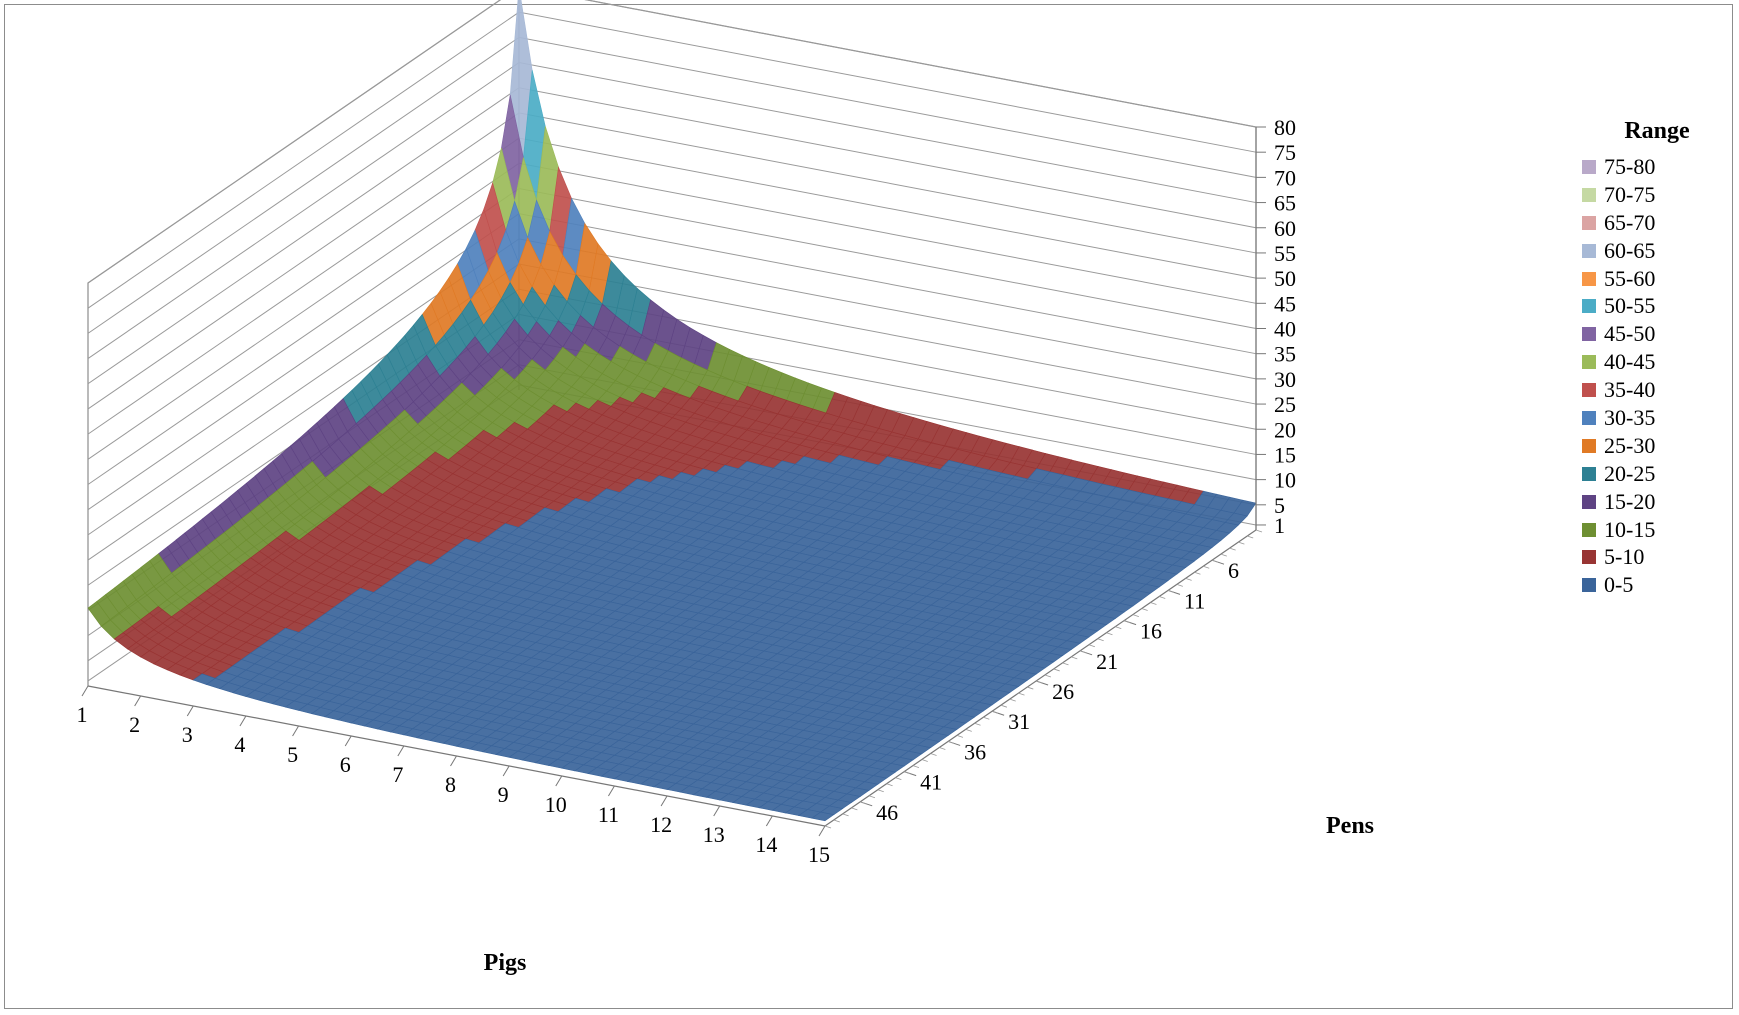  Describe the element at coordinates (397, 774) in the screenshot. I see `x-tick-label: 7` at that location.